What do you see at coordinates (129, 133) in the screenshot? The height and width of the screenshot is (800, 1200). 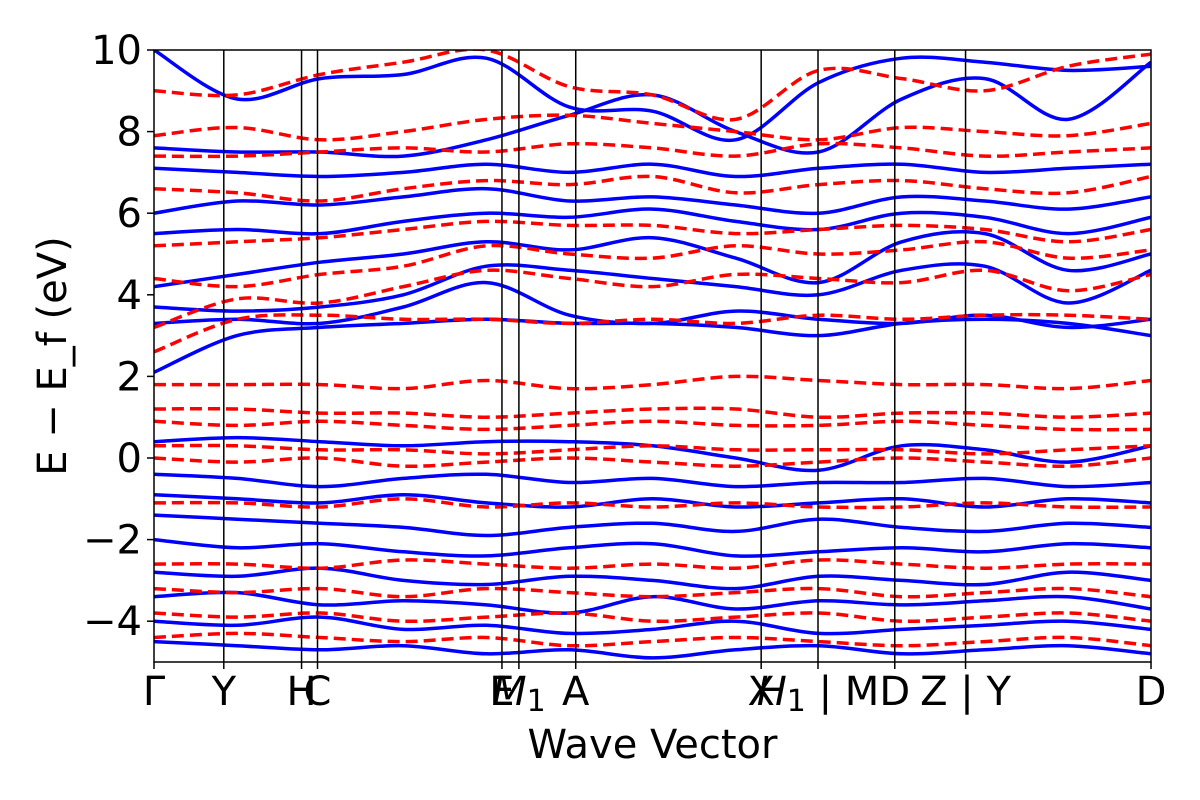 I see `y-tick-label: 8` at bounding box center [129, 133].